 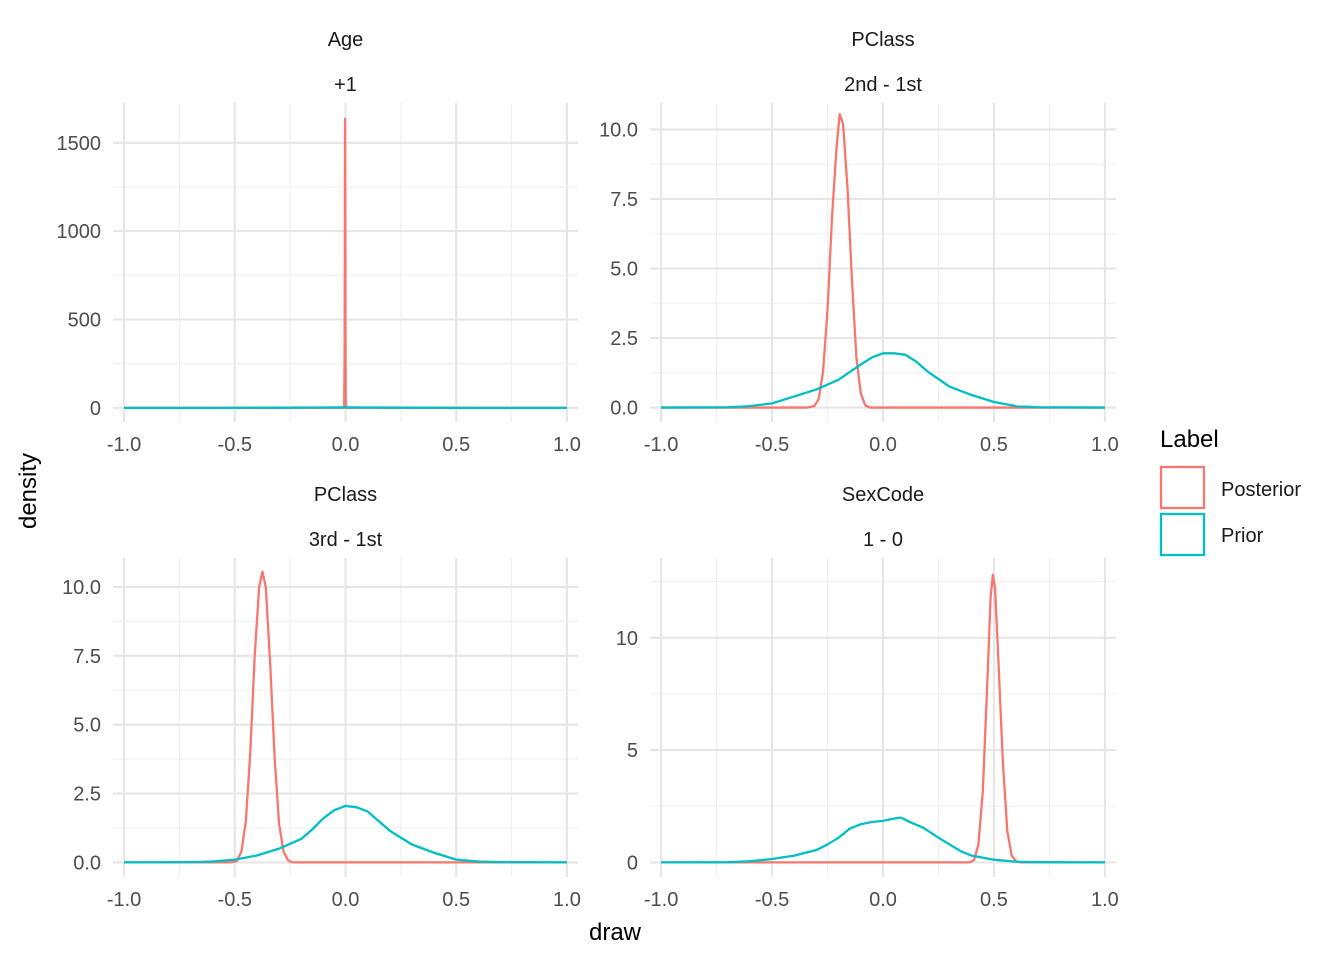 I want to click on y-tick-label: 1500, so click(x=79, y=144).